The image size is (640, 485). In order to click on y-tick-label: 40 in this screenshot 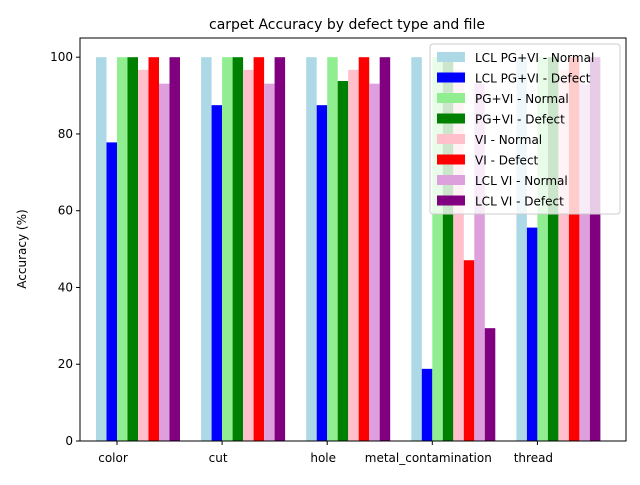, I will do `click(65, 287)`.